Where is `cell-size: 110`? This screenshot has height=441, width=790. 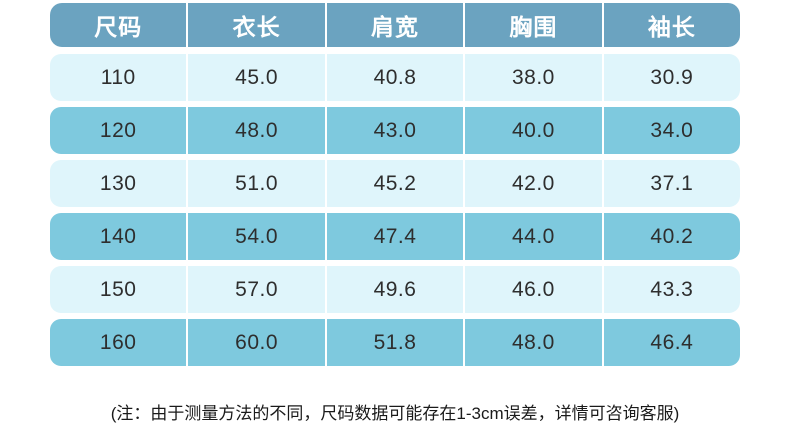 cell-size: 110 is located at coordinates (119, 77).